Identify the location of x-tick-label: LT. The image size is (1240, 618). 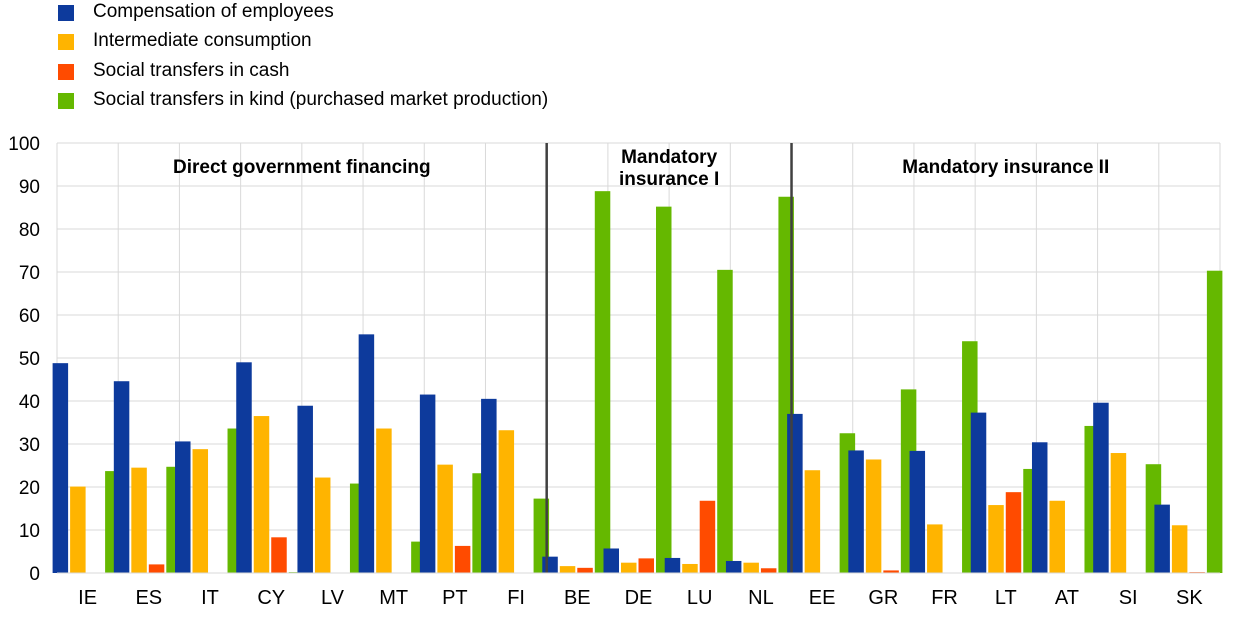
(1006, 598).